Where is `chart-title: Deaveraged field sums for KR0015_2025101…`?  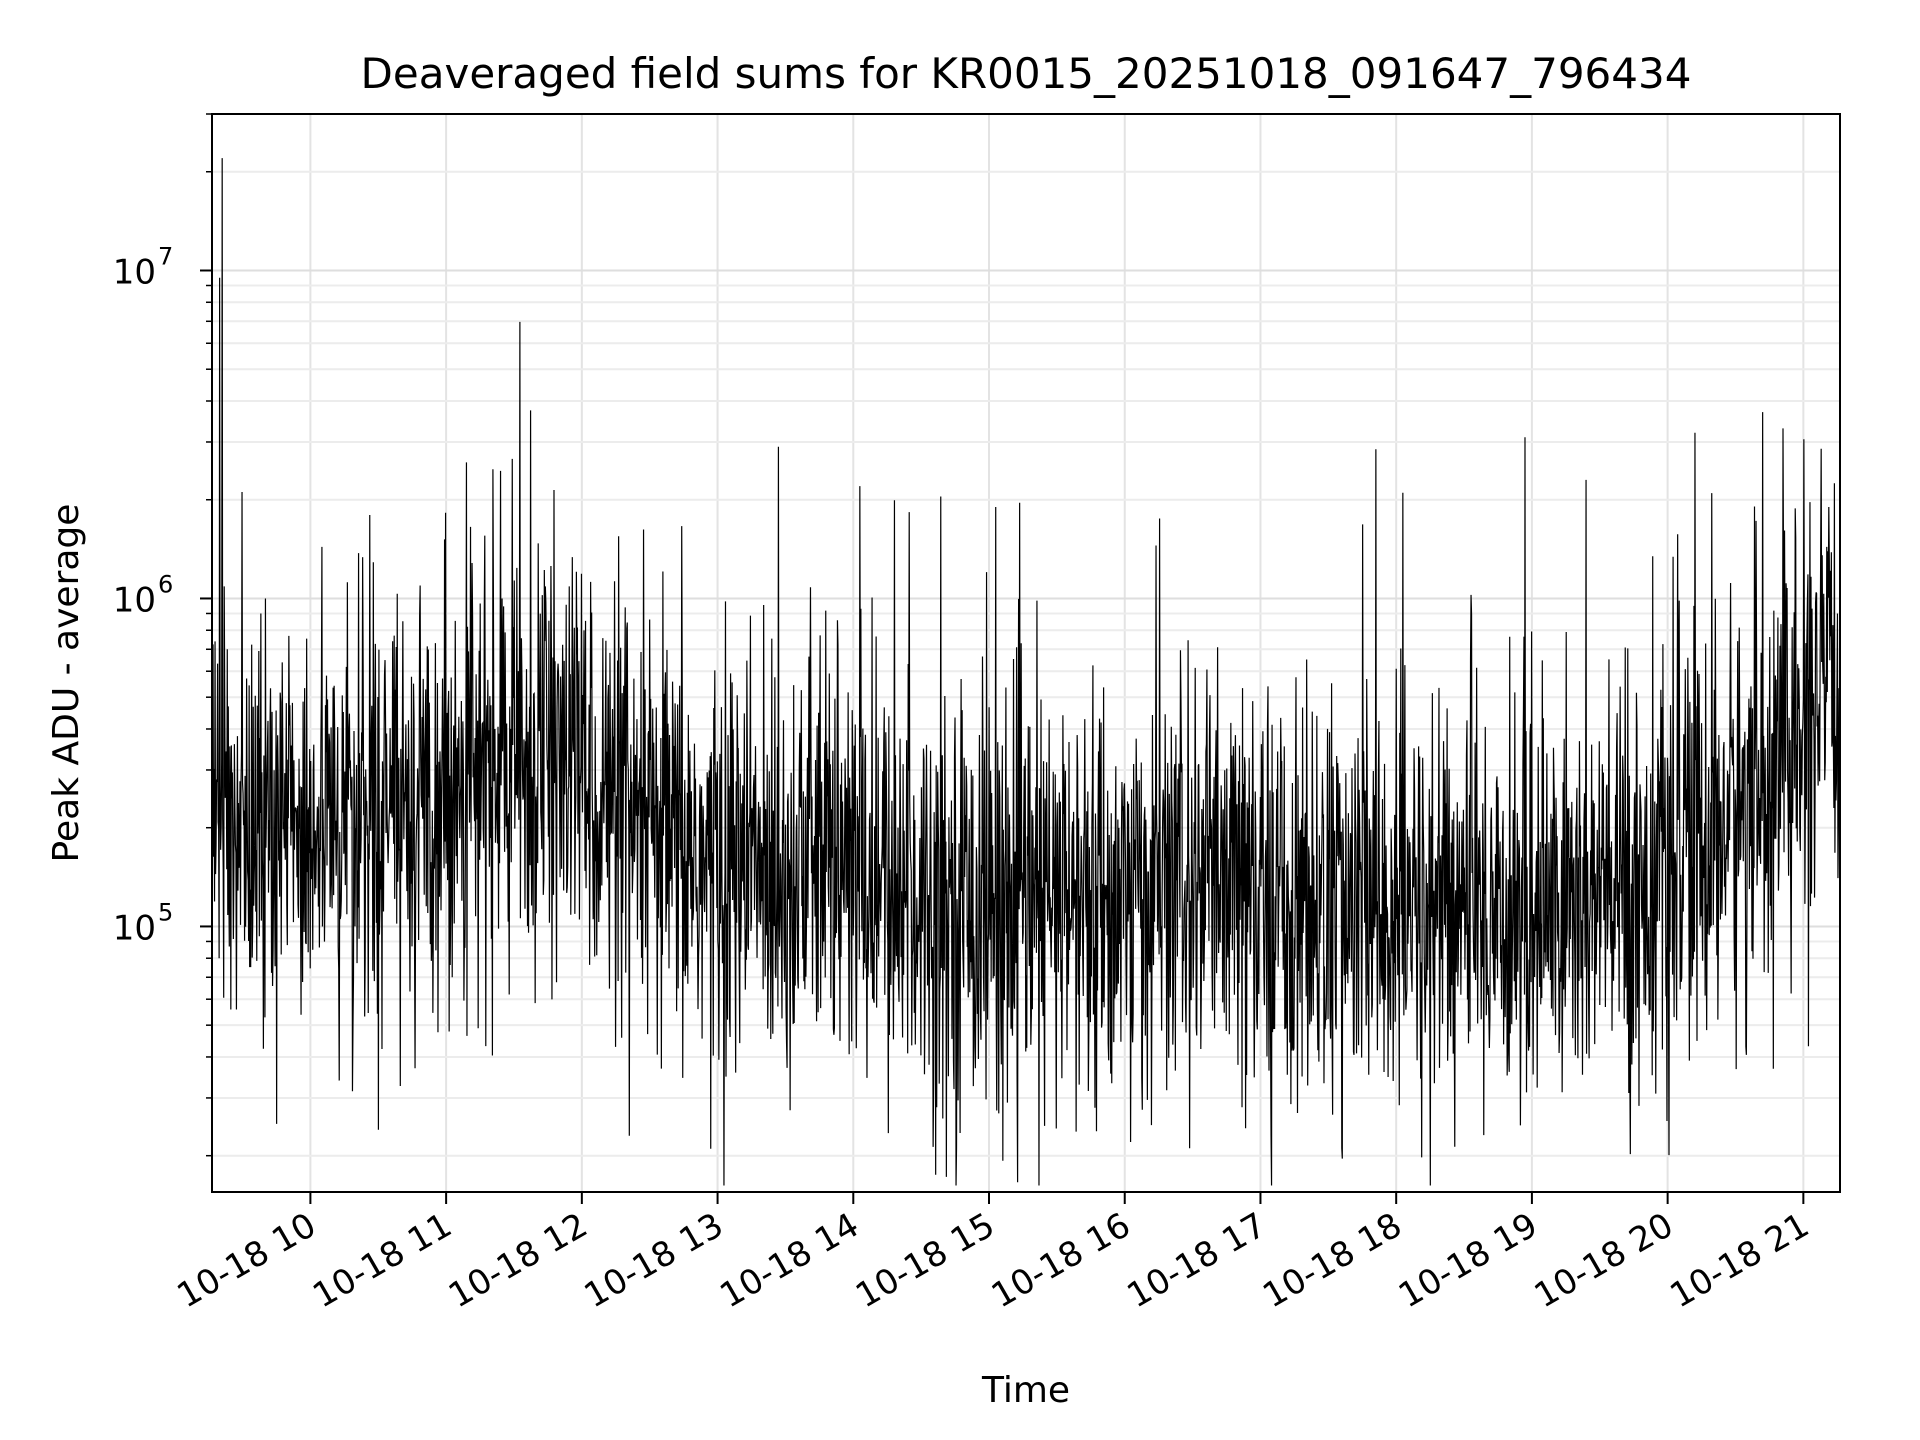
chart-title: Deaveraged field sums for KR0015_2025101… is located at coordinates (1026, 73).